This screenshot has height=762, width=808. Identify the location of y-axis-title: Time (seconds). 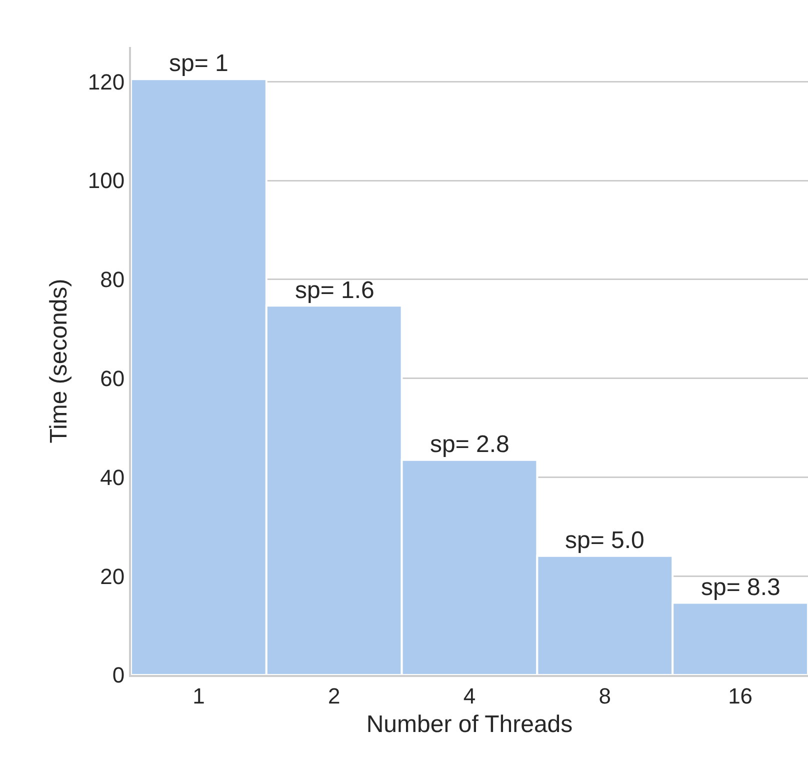
(58, 361).